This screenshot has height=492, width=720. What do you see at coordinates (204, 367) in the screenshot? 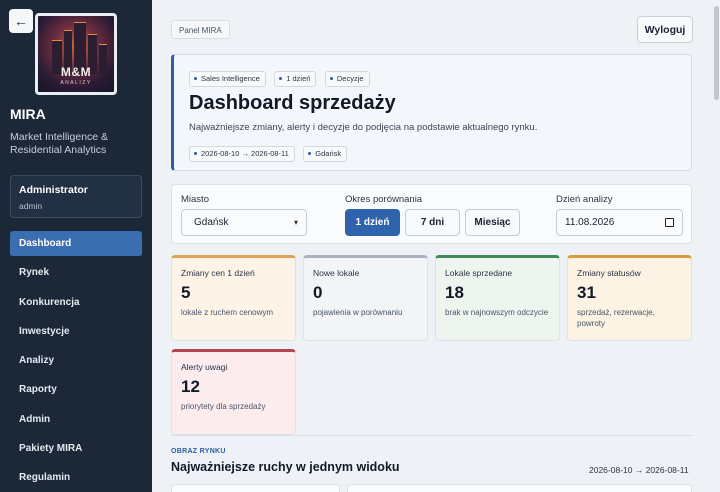
I see `kpi-title: Alerty uwagi` at bounding box center [204, 367].